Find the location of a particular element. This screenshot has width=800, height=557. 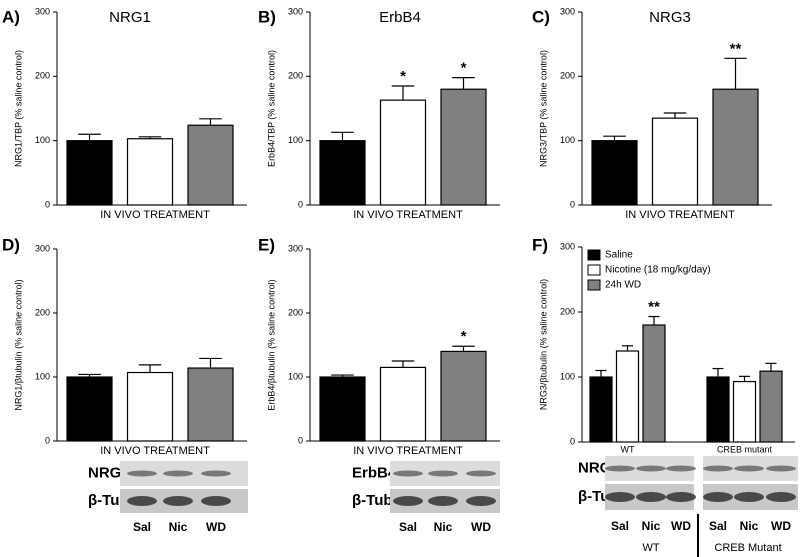

blot-group-label: WT is located at coordinates (650, 548).